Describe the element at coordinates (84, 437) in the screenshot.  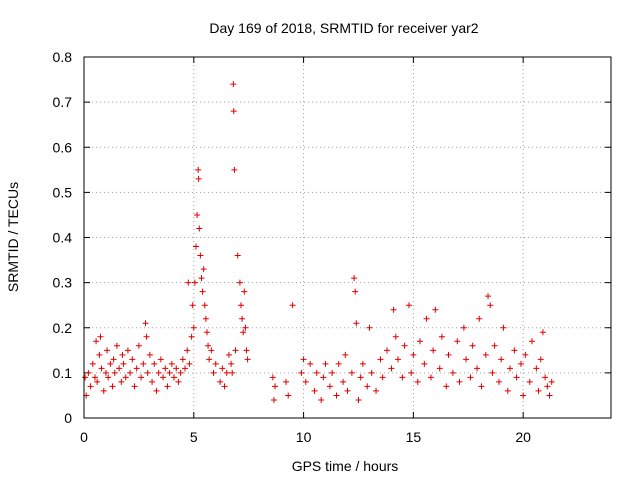
I see `x-tick-label: 0` at that location.